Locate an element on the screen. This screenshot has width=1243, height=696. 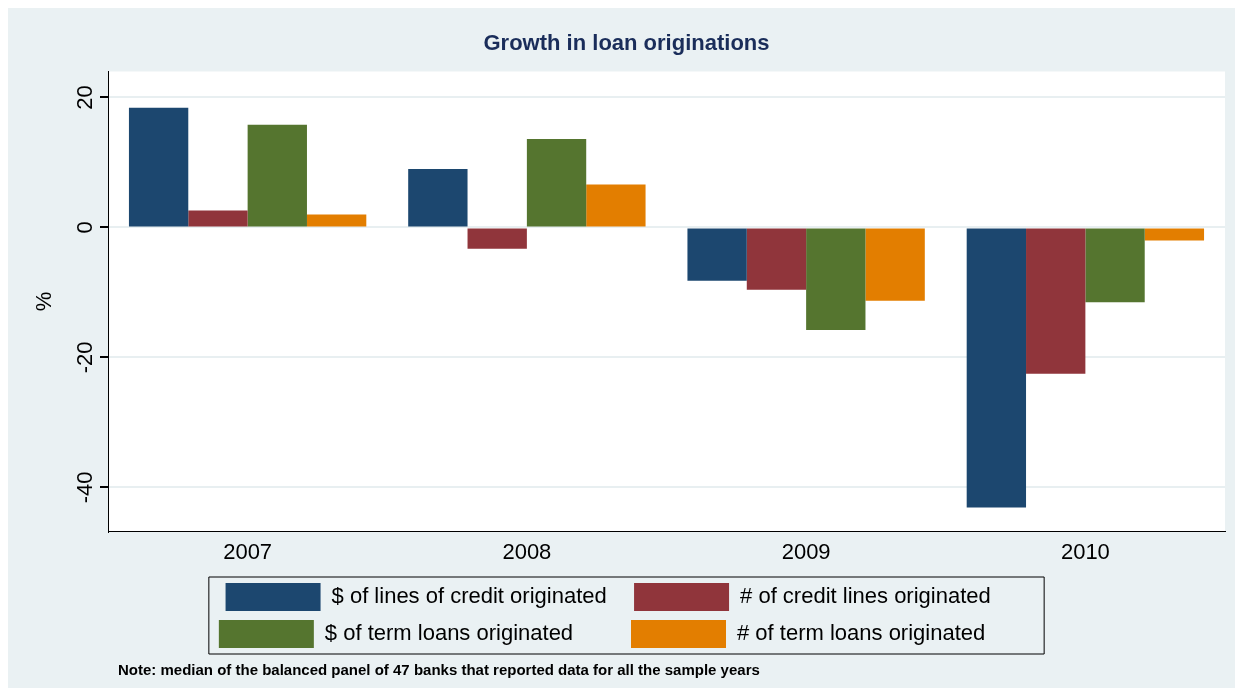
y-tick-label: 0 is located at coordinates (85, 227).